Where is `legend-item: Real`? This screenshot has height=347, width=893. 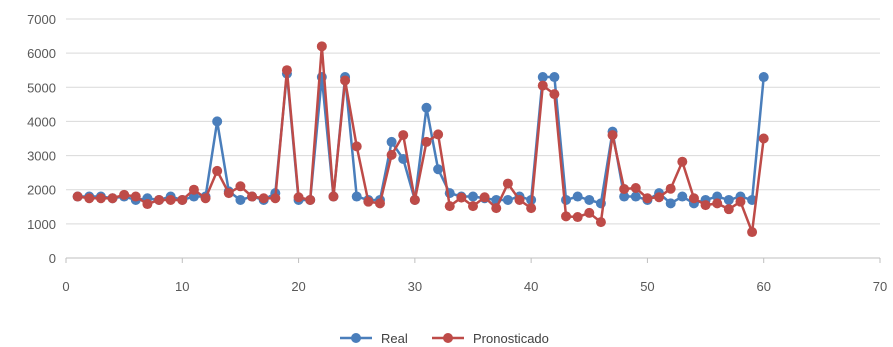
legend-item: Real is located at coordinates (374, 338).